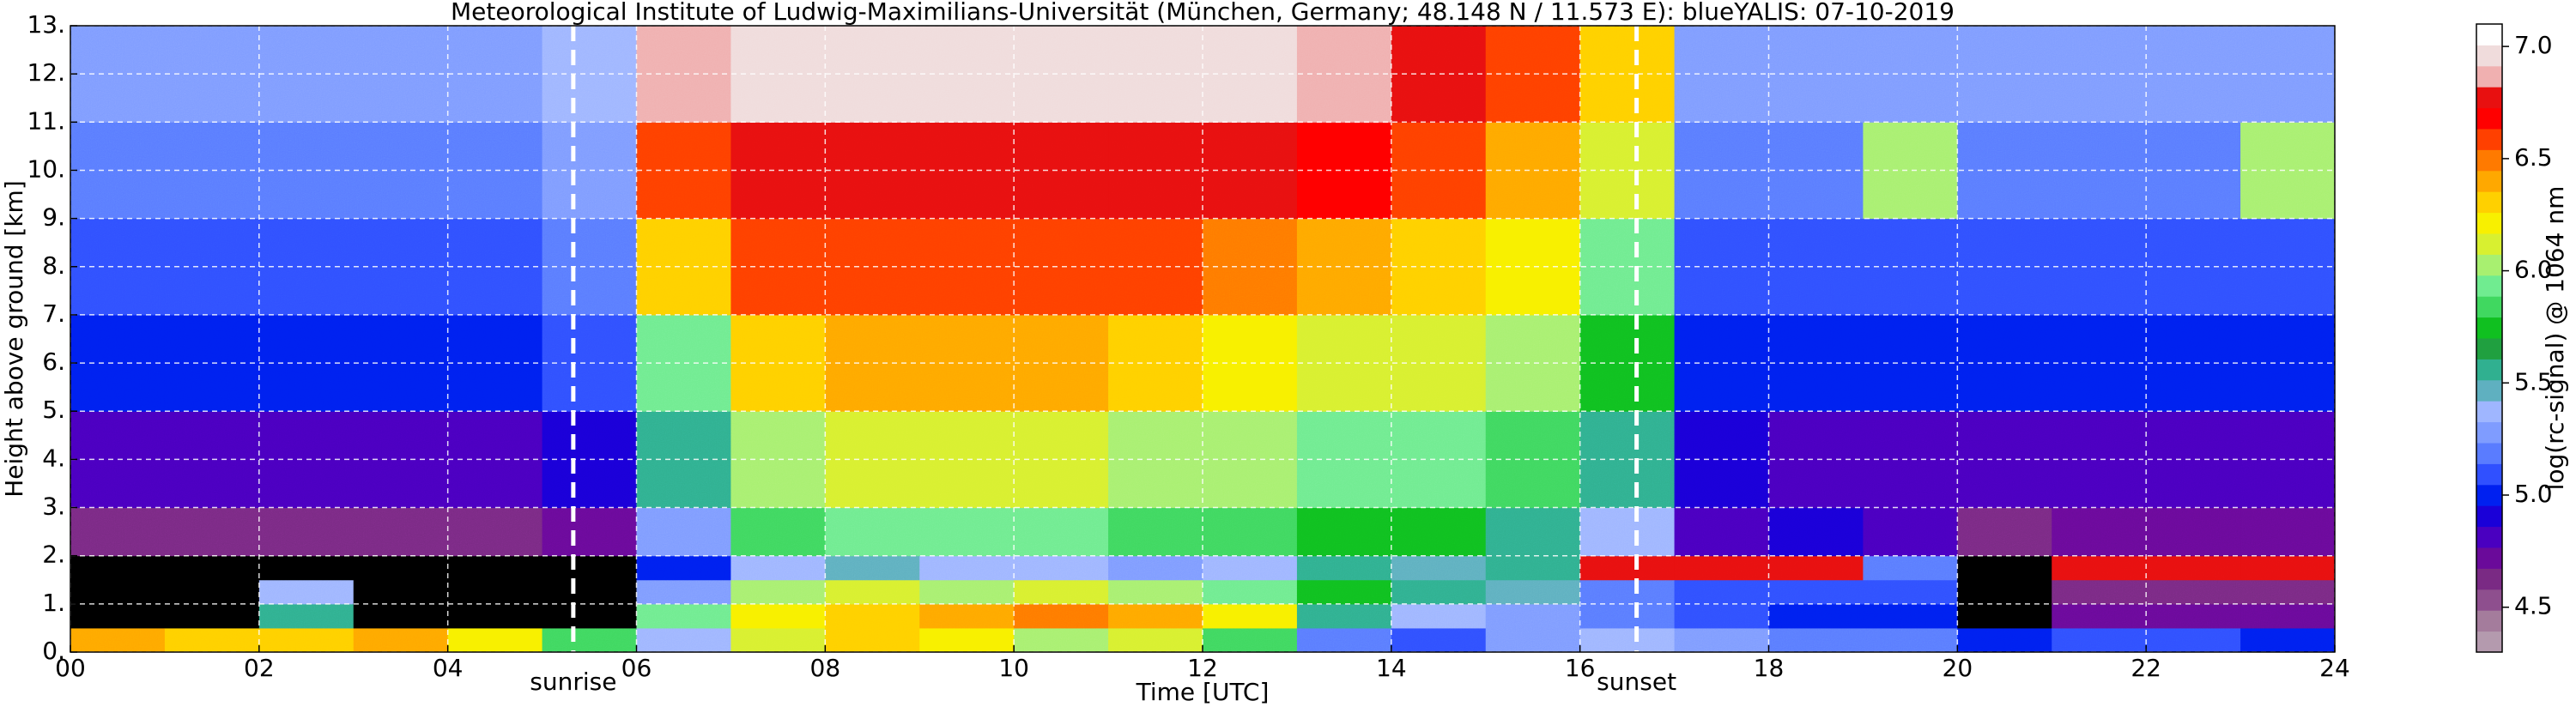 Image resolution: width=2576 pixels, height=707 pixels. I want to click on colorbar-tick-label: 6.5, so click(2533, 157).